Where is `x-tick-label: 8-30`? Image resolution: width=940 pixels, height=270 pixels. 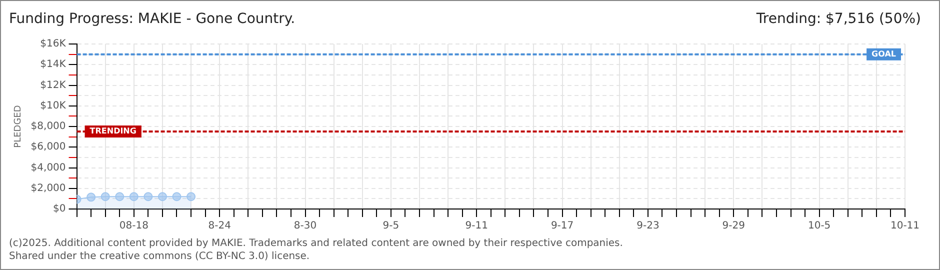 x-tick-label: 8-30 is located at coordinates (305, 226).